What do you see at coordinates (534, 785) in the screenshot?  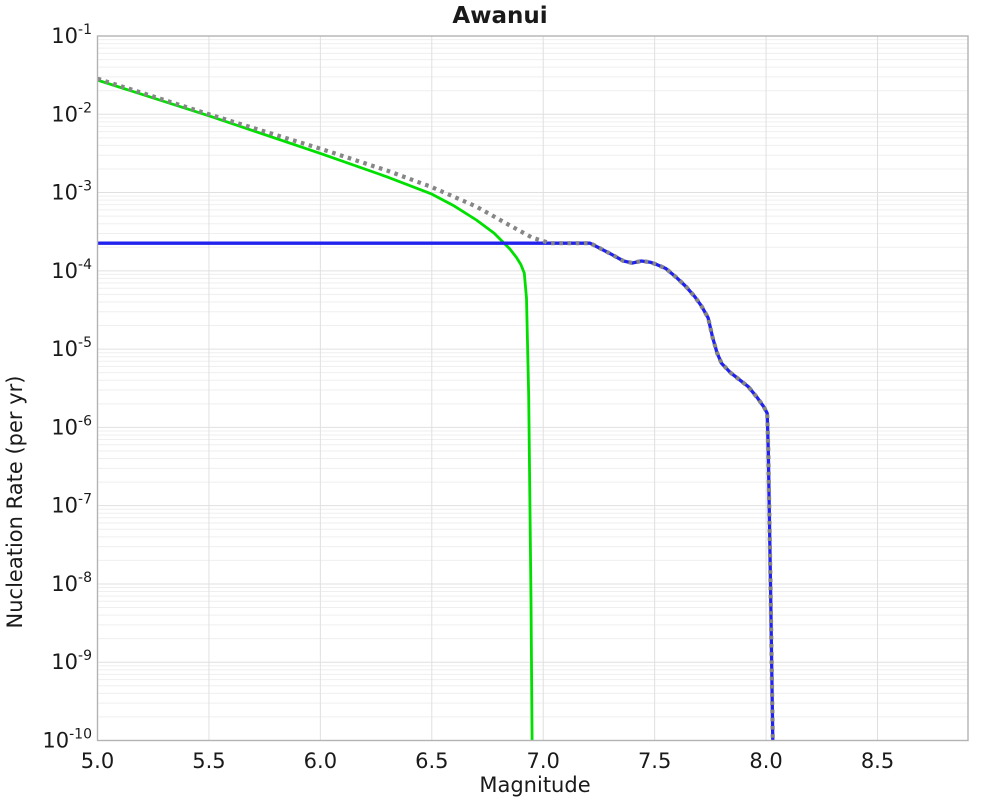 I see `x-axis-label: Magnitude` at bounding box center [534, 785].